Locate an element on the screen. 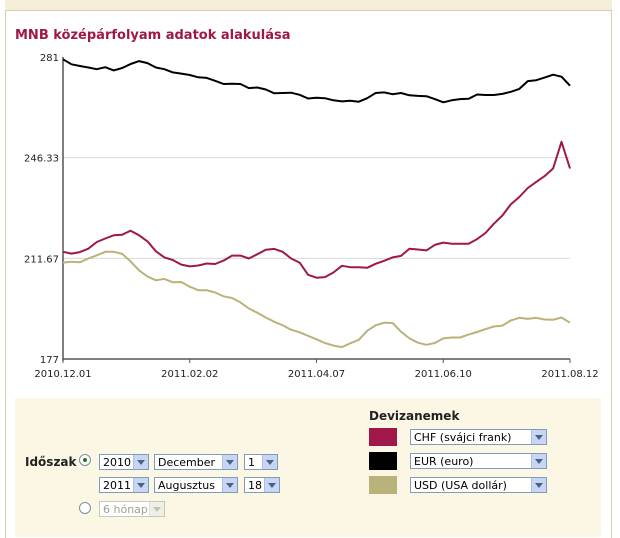 The height and width of the screenshot is (538, 620). currency-select-chf: CHF (svájci frank) is located at coordinates (478, 437).